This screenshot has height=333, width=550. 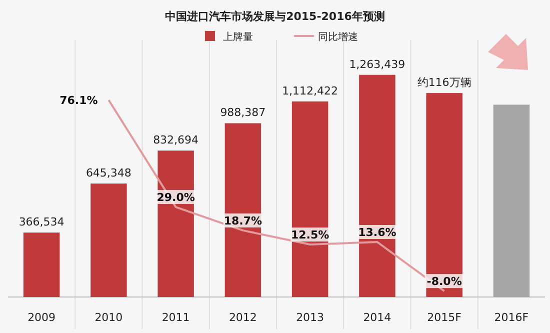 I want to click on chart-title: 中国进口汽车市场发展与2015-2016年预测, so click(x=275, y=16).